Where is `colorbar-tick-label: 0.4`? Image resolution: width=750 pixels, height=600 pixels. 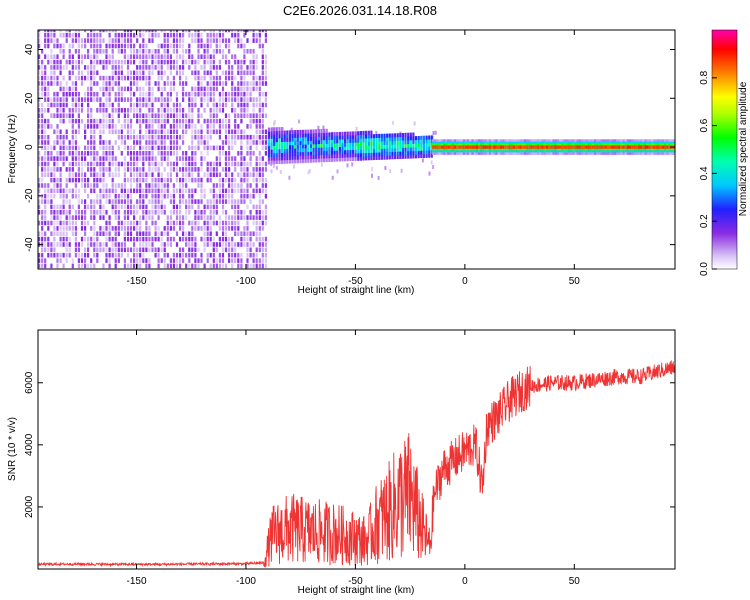 colorbar-tick-label: 0.4 is located at coordinates (704, 173).